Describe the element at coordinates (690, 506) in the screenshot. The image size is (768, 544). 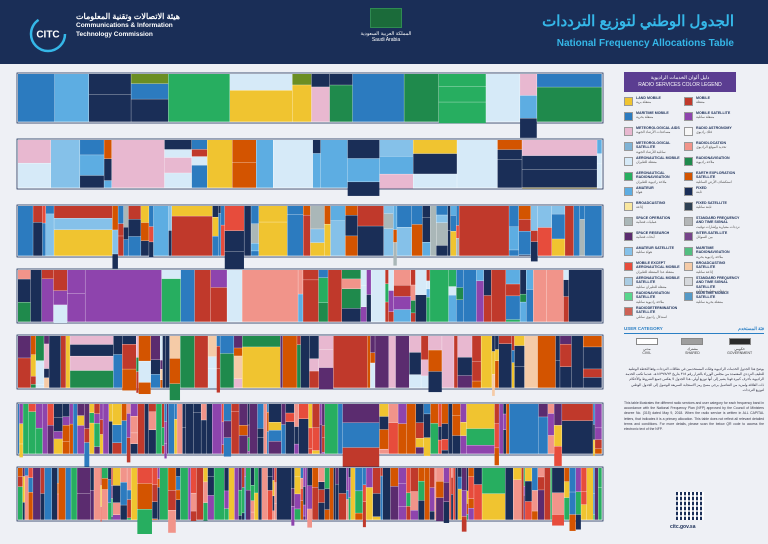
I see `qr-code-icon` at that location.